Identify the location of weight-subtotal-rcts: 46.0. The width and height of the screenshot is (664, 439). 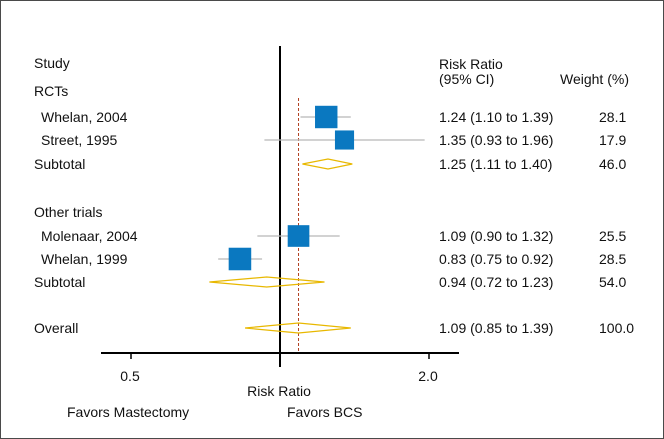
(612, 164).